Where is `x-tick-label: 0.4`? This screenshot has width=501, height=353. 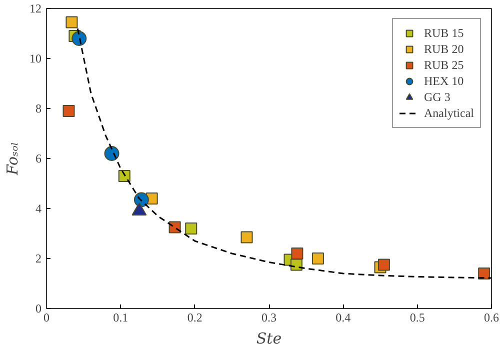
x-tick-label: 0.4 is located at coordinates (343, 317).